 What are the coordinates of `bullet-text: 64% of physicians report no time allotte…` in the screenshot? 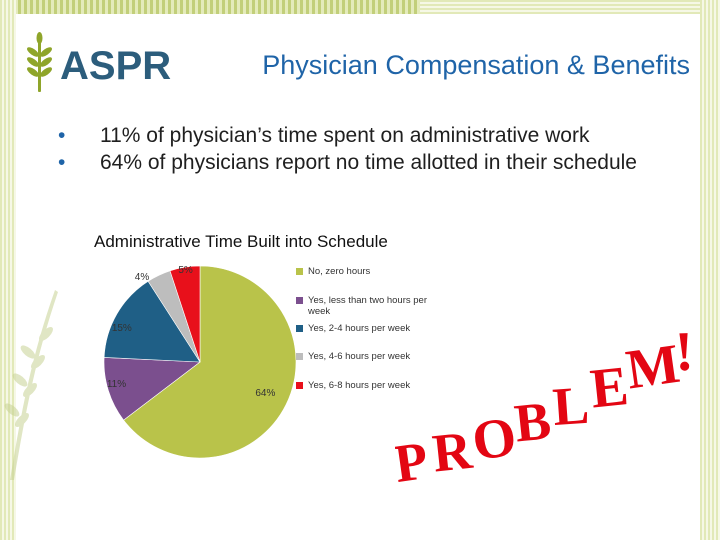 It's located at (368, 162).